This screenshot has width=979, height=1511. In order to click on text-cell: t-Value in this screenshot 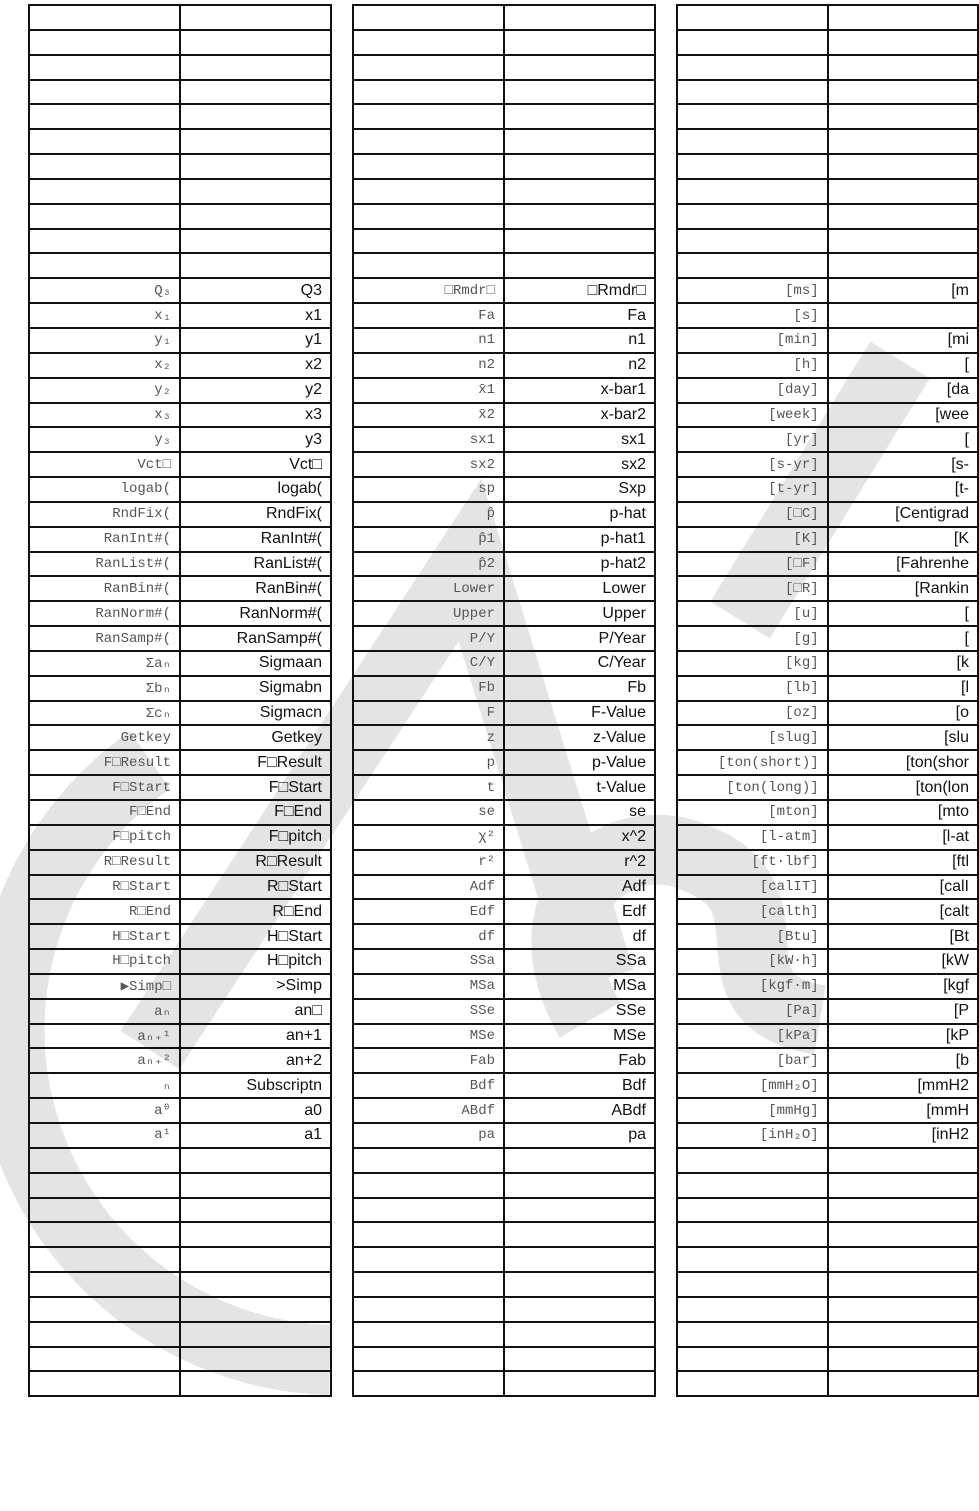, I will do `click(579, 787)`.